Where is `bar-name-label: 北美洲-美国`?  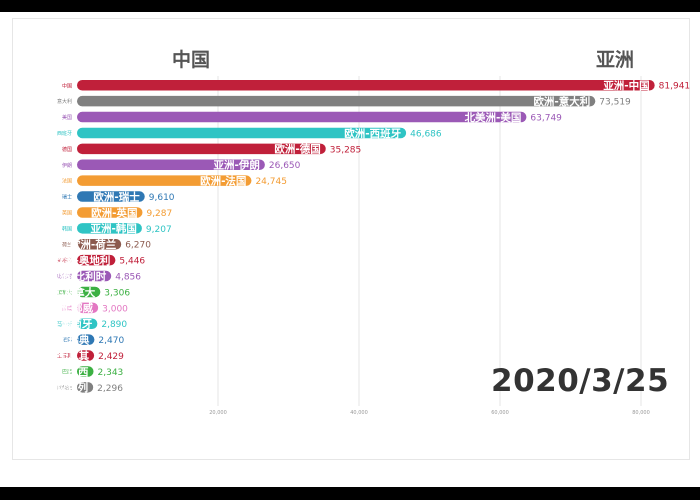 bar-name-label: 北美洲-美国 is located at coordinates (493, 117).